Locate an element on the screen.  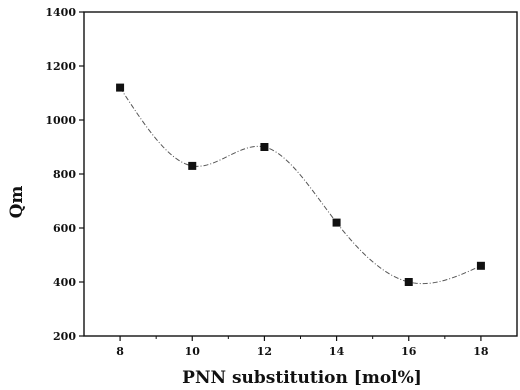
x-tick-label: 10 is located at coordinates (193, 351).